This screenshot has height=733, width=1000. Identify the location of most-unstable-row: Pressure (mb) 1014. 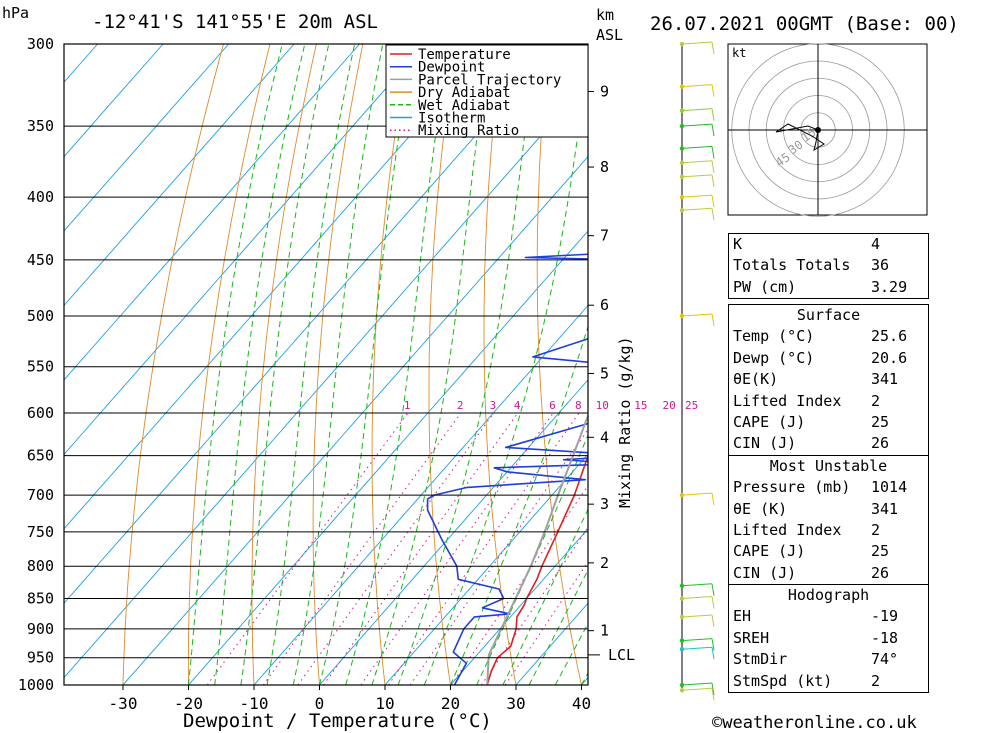
(820, 487).